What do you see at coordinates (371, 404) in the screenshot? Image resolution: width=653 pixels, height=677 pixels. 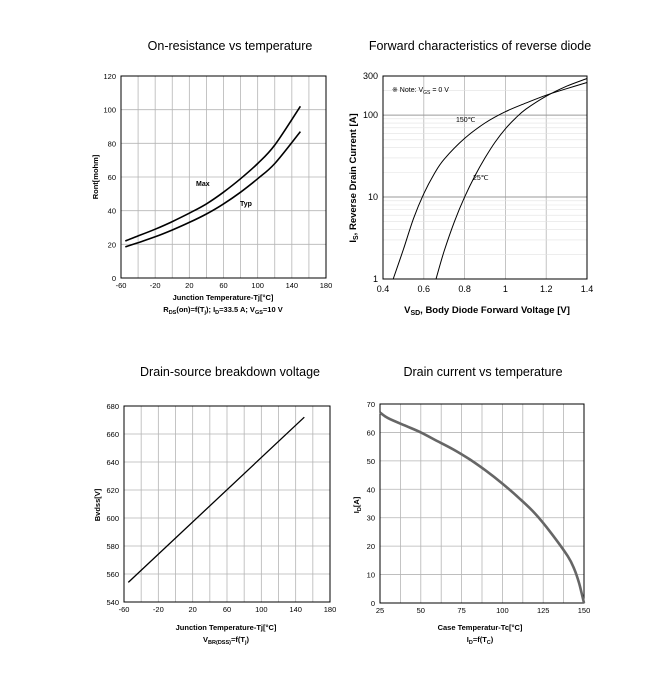 I see `chart4-ytick: 70` at bounding box center [371, 404].